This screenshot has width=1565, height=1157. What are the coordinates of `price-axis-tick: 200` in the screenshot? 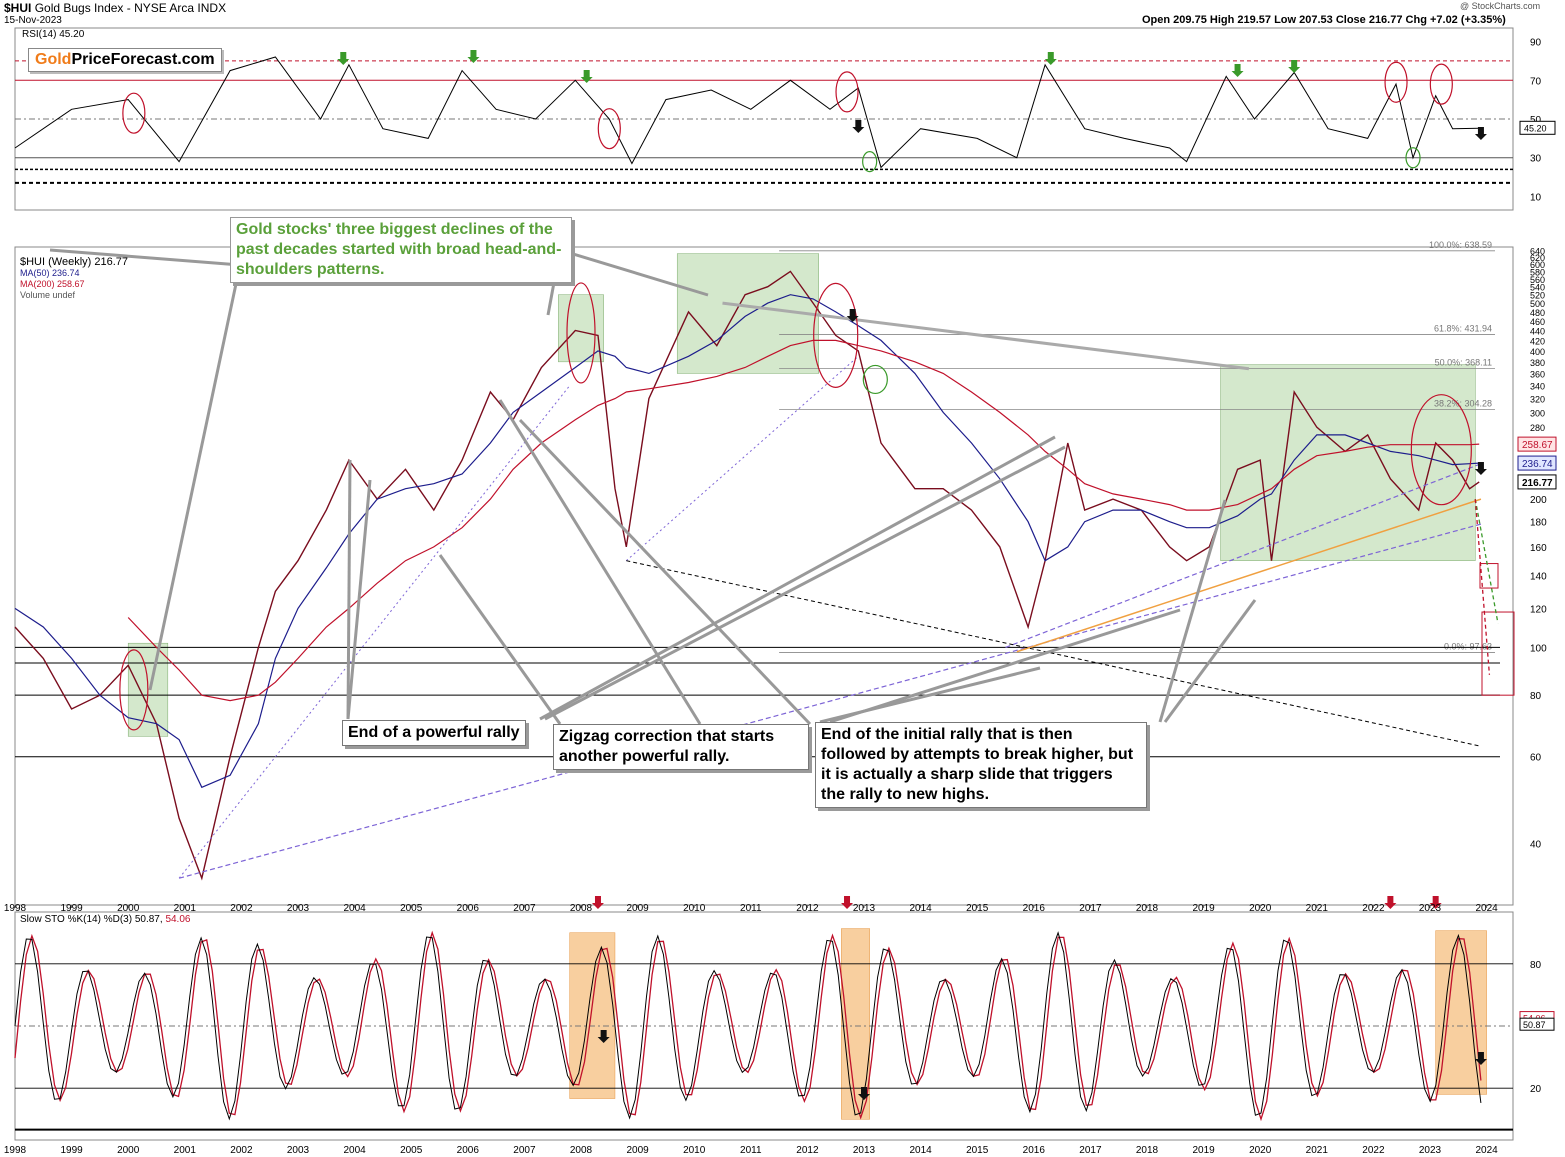 It's located at (1538, 500).